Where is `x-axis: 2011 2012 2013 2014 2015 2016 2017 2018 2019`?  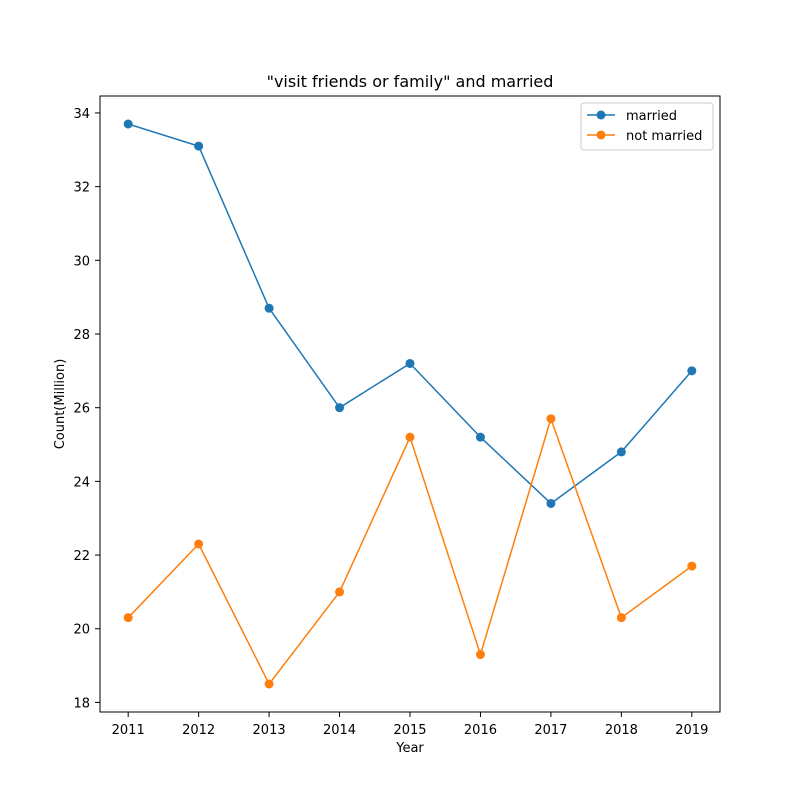
x-axis: 2011 2012 2013 2014 2015 2016 2017 2018 2019 is located at coordinates (410, 725).